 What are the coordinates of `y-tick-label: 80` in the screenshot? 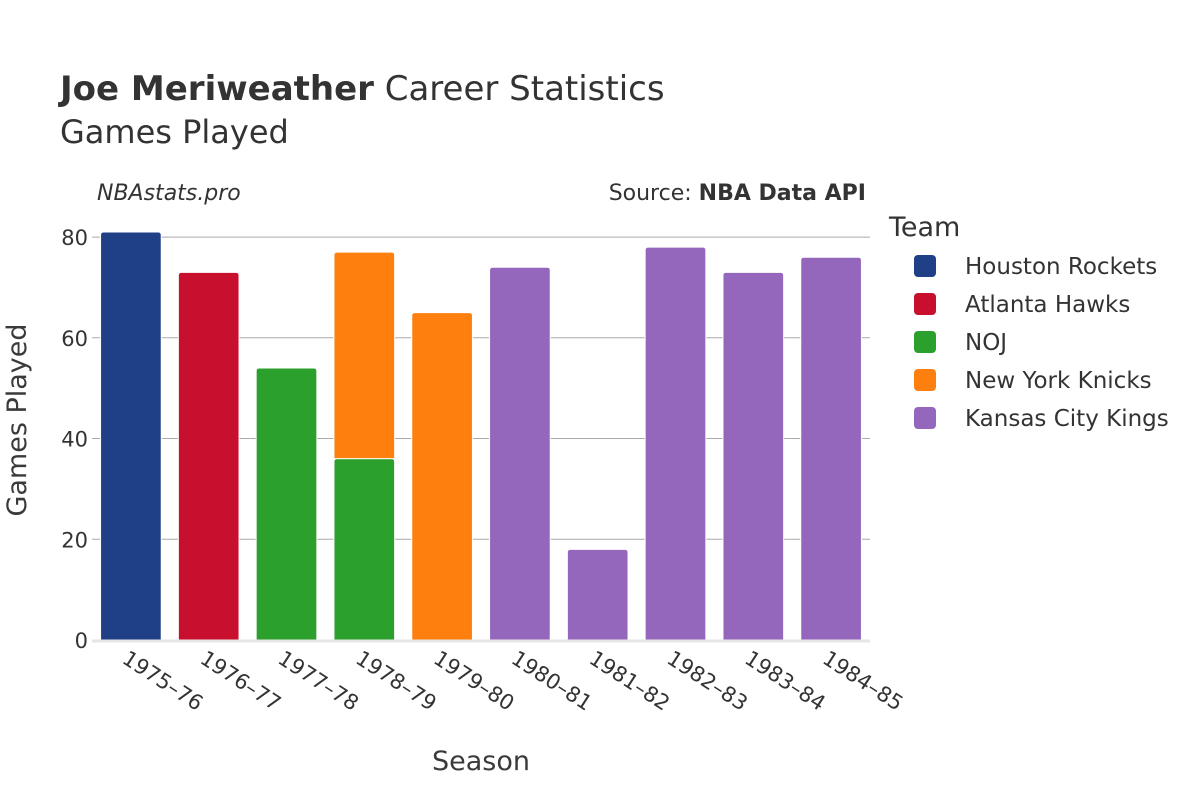 It's located at (74, 238).